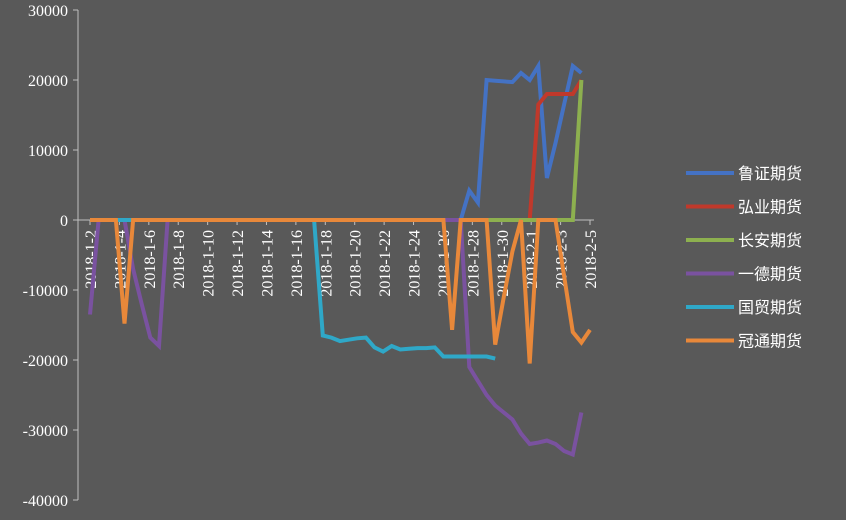 The width and height of the screenshot is (846, 520). I want to click on x-tick-label: 2018-1-20, so click(356, 263).